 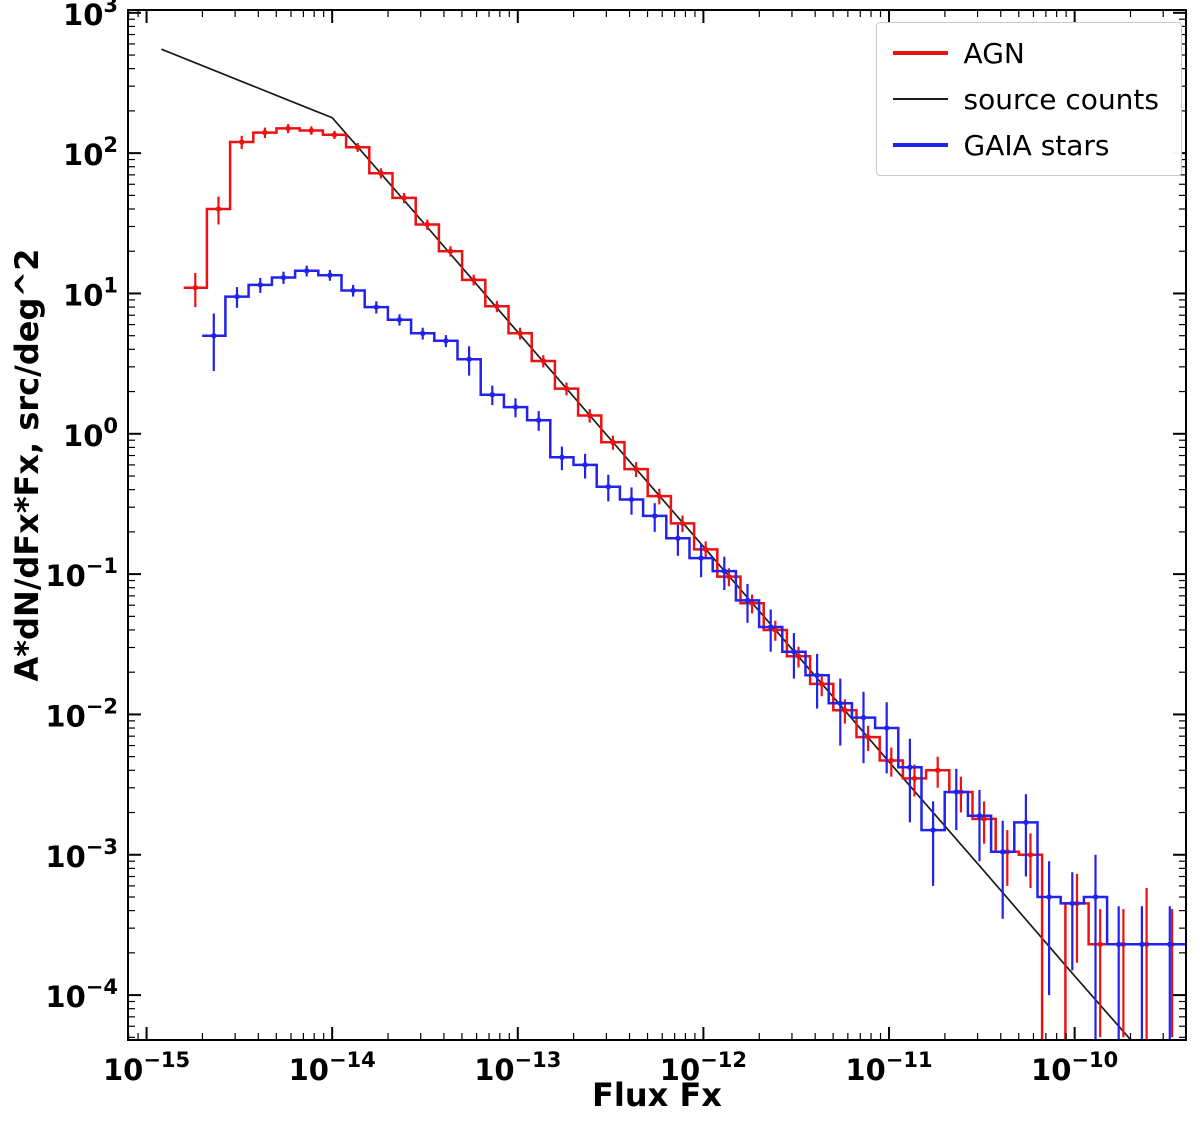 I want to click on svg-text: 10⁻¹⁰, so click(x=1074, y=1067).